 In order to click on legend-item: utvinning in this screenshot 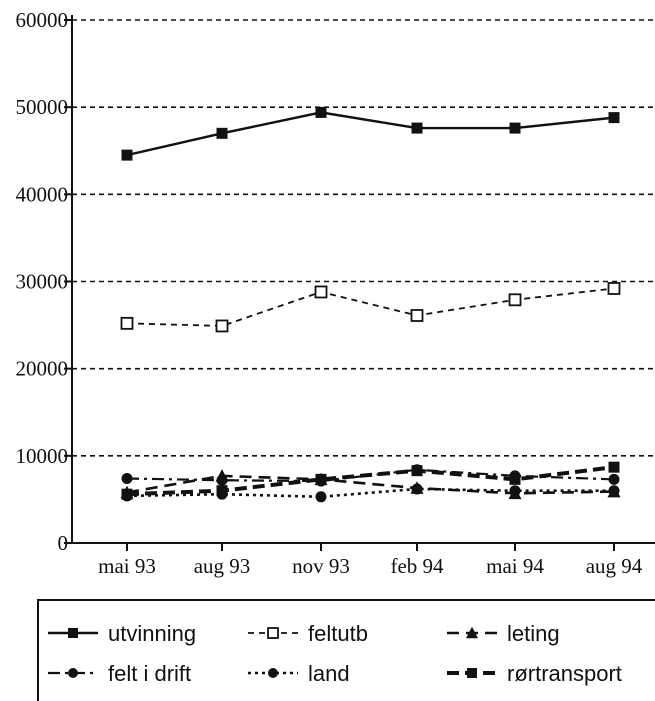, I will do `click(122, 633)`.